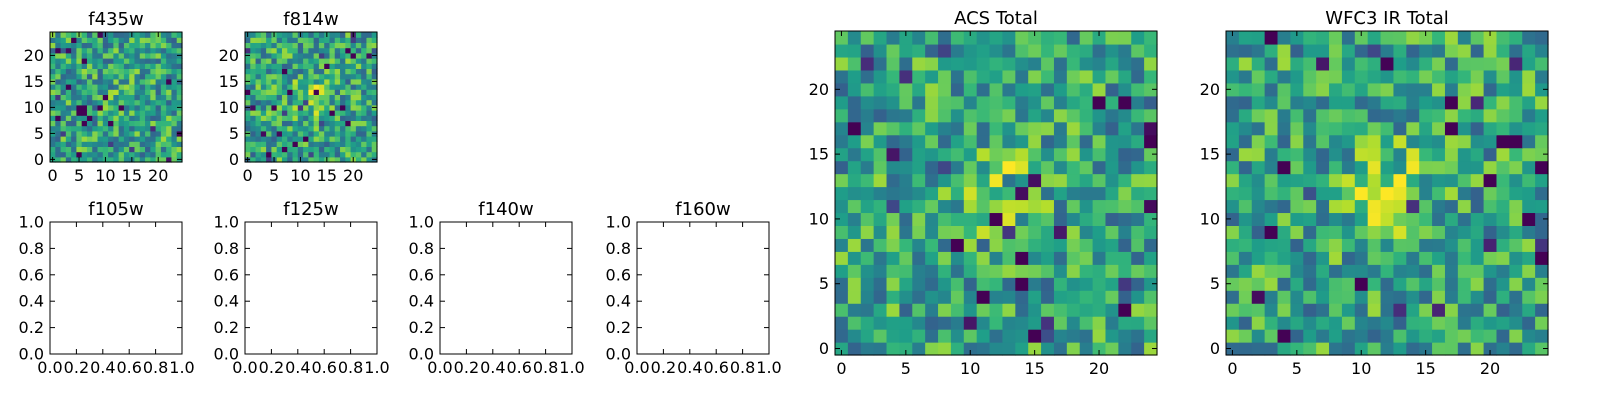 Image resolution: width=1600 pixels, height=400 pixels. I want to click on x-tick-label: 20, so click(353, 175).